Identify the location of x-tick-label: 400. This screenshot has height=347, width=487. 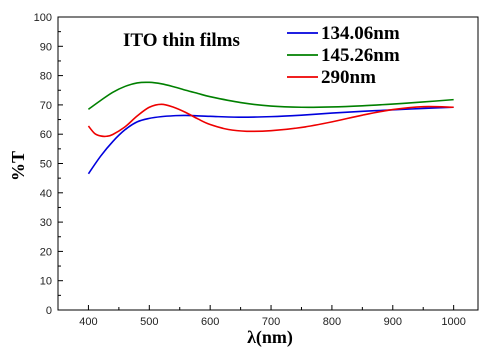
(88, 322).